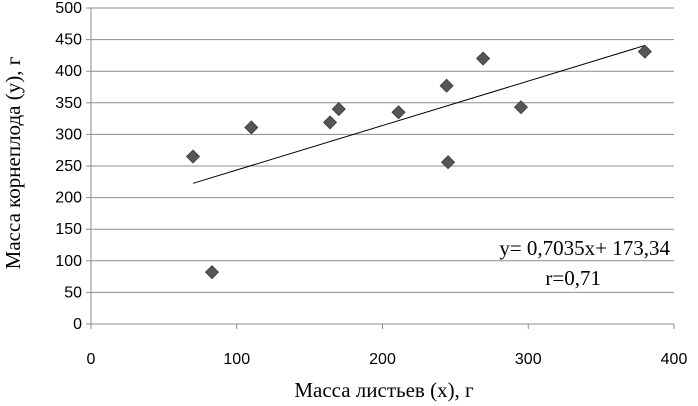 Image resolution: width=698 pixels, height=406 pixels. I want to click on x-axis-title: Масса листьев (x), г, so click(384, 390).